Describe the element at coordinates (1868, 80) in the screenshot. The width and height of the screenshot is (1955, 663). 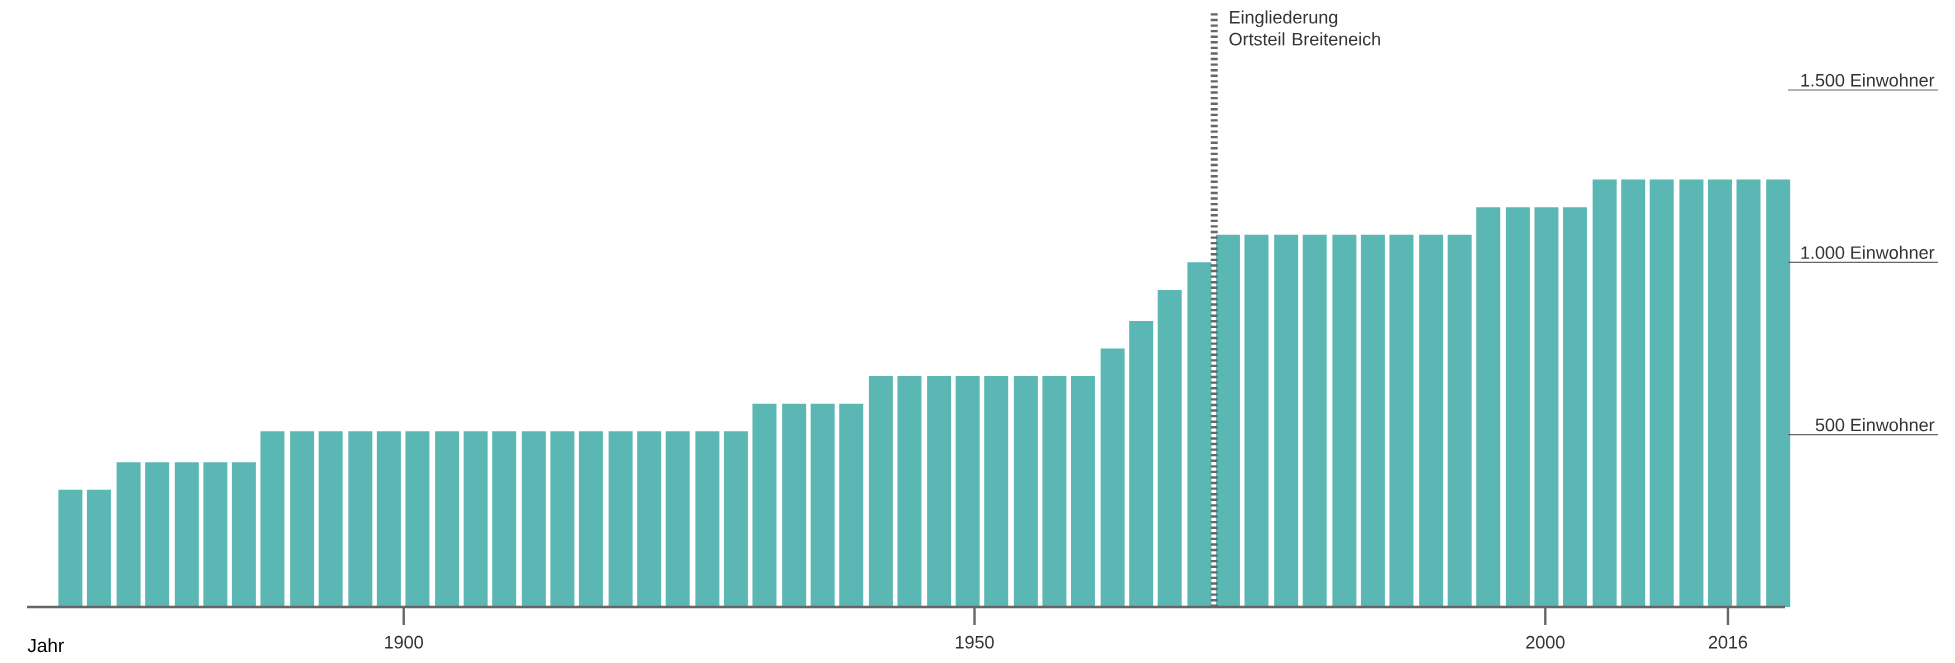
I see `y-tick-label: 1.500 Einwohner` at that location.